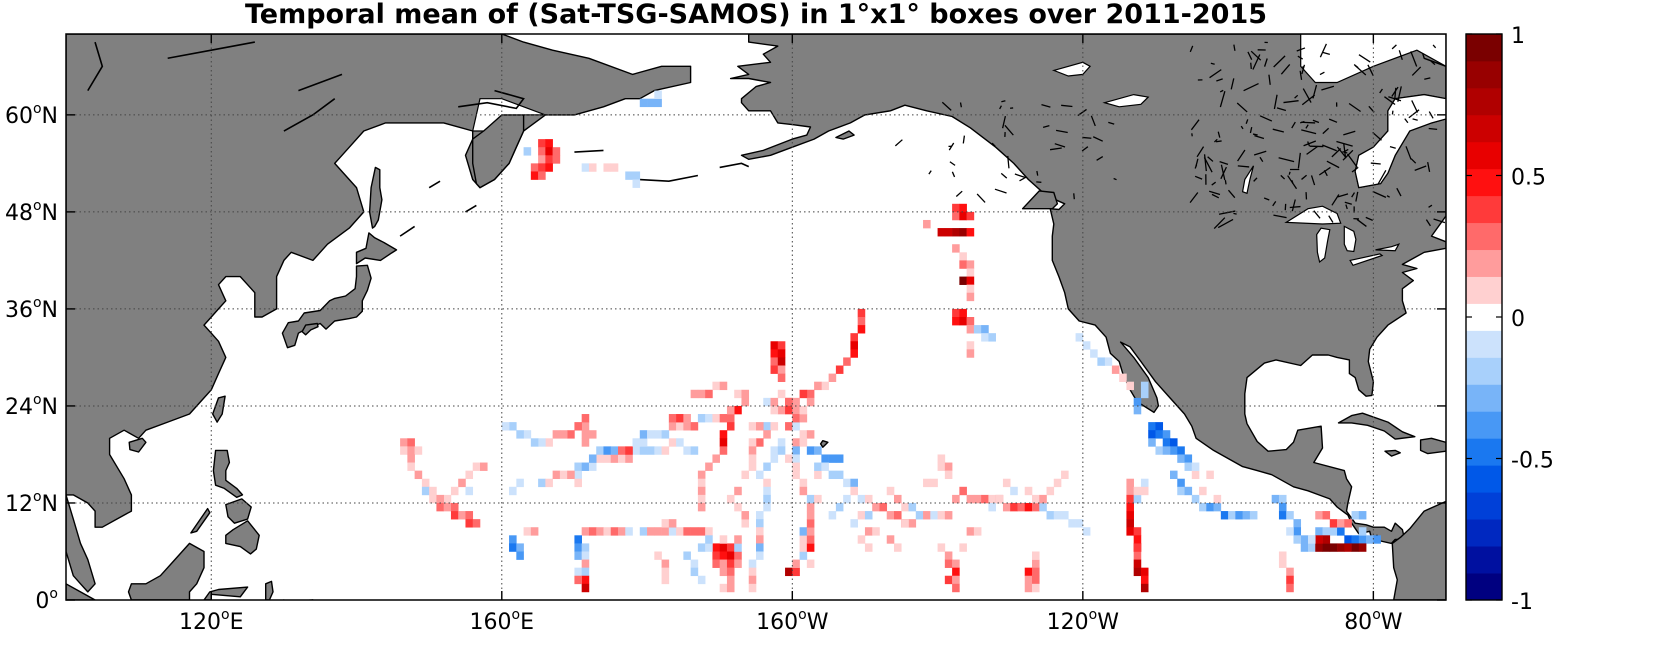 The width and height of the screenshot is (1670, 670). Describe the element at coordinates (1392, 453) in the screenshot. I see `jamaica` at that location.